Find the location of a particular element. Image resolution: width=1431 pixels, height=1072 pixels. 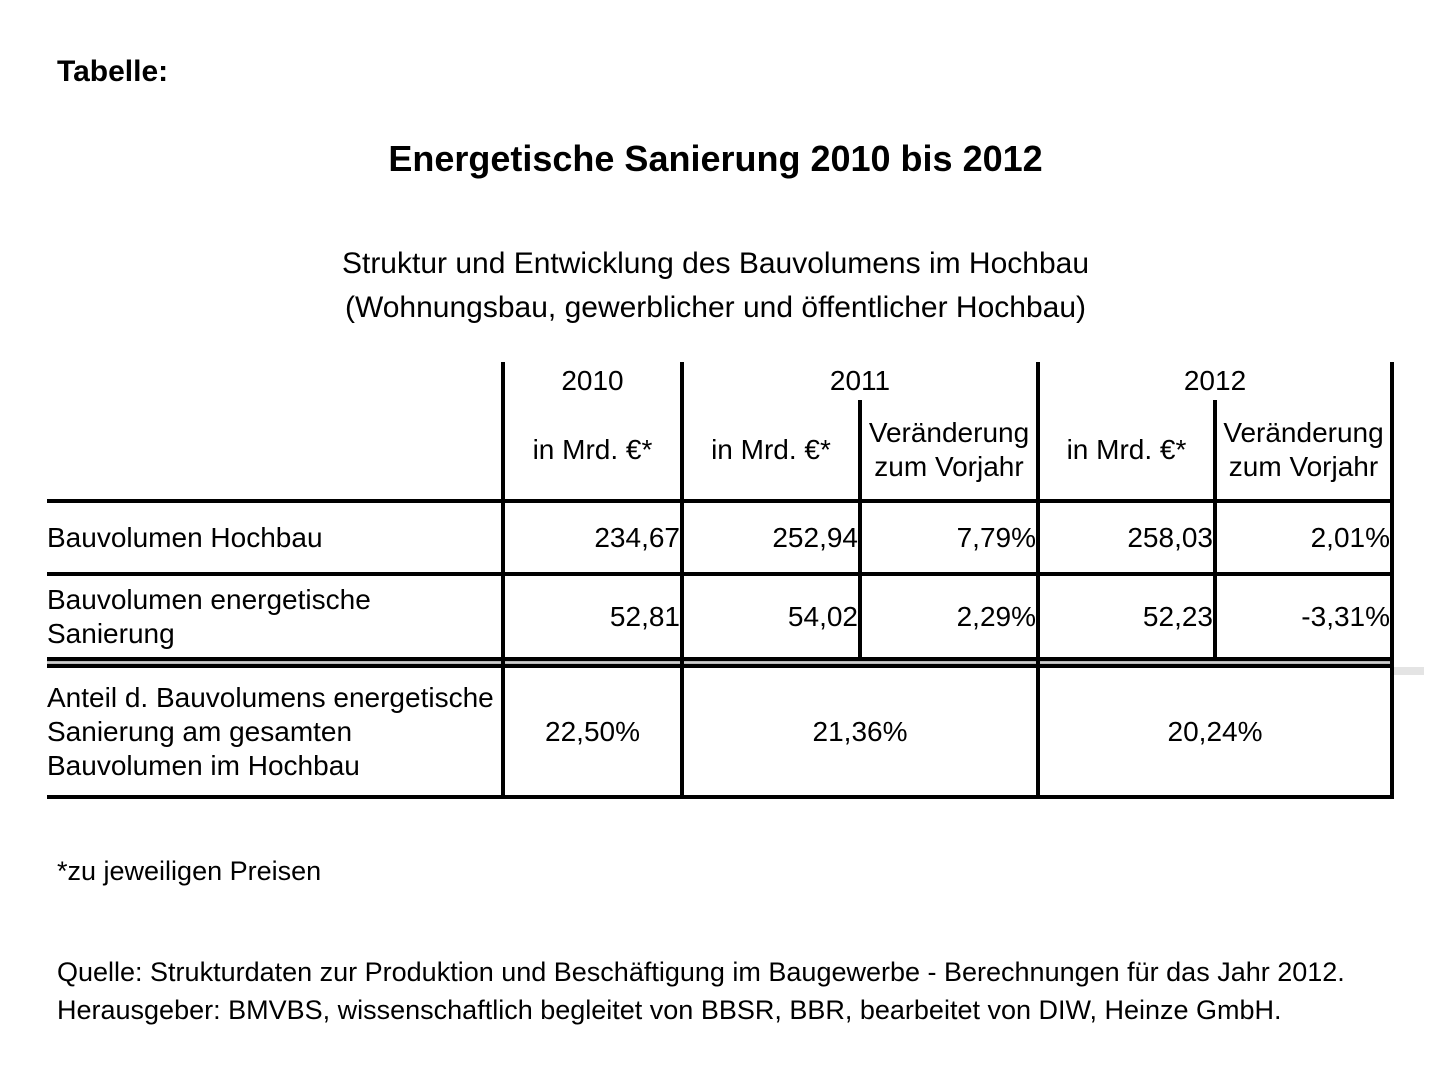

subheader-mrd-2010: in Mrd. €* is located at coordinates (592, 451).